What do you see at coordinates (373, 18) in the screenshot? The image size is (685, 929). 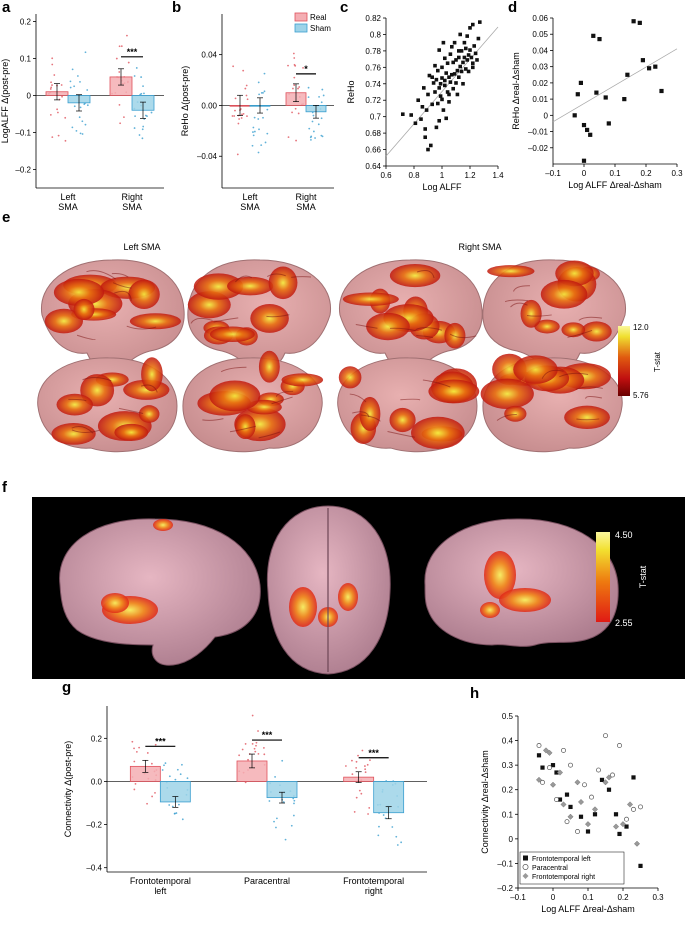 I see `y-tick-label: 0.82` at bounding box center [373, 18].